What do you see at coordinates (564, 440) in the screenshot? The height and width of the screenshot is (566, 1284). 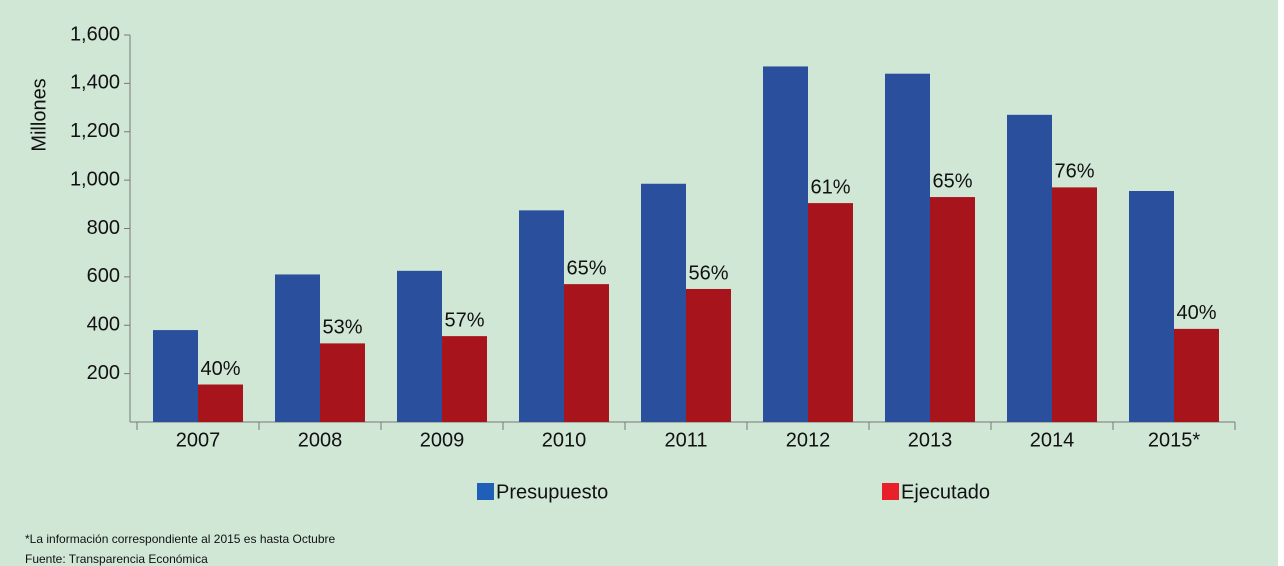 I see `x-tick-label: 2010` at bounding box center [564, 440].